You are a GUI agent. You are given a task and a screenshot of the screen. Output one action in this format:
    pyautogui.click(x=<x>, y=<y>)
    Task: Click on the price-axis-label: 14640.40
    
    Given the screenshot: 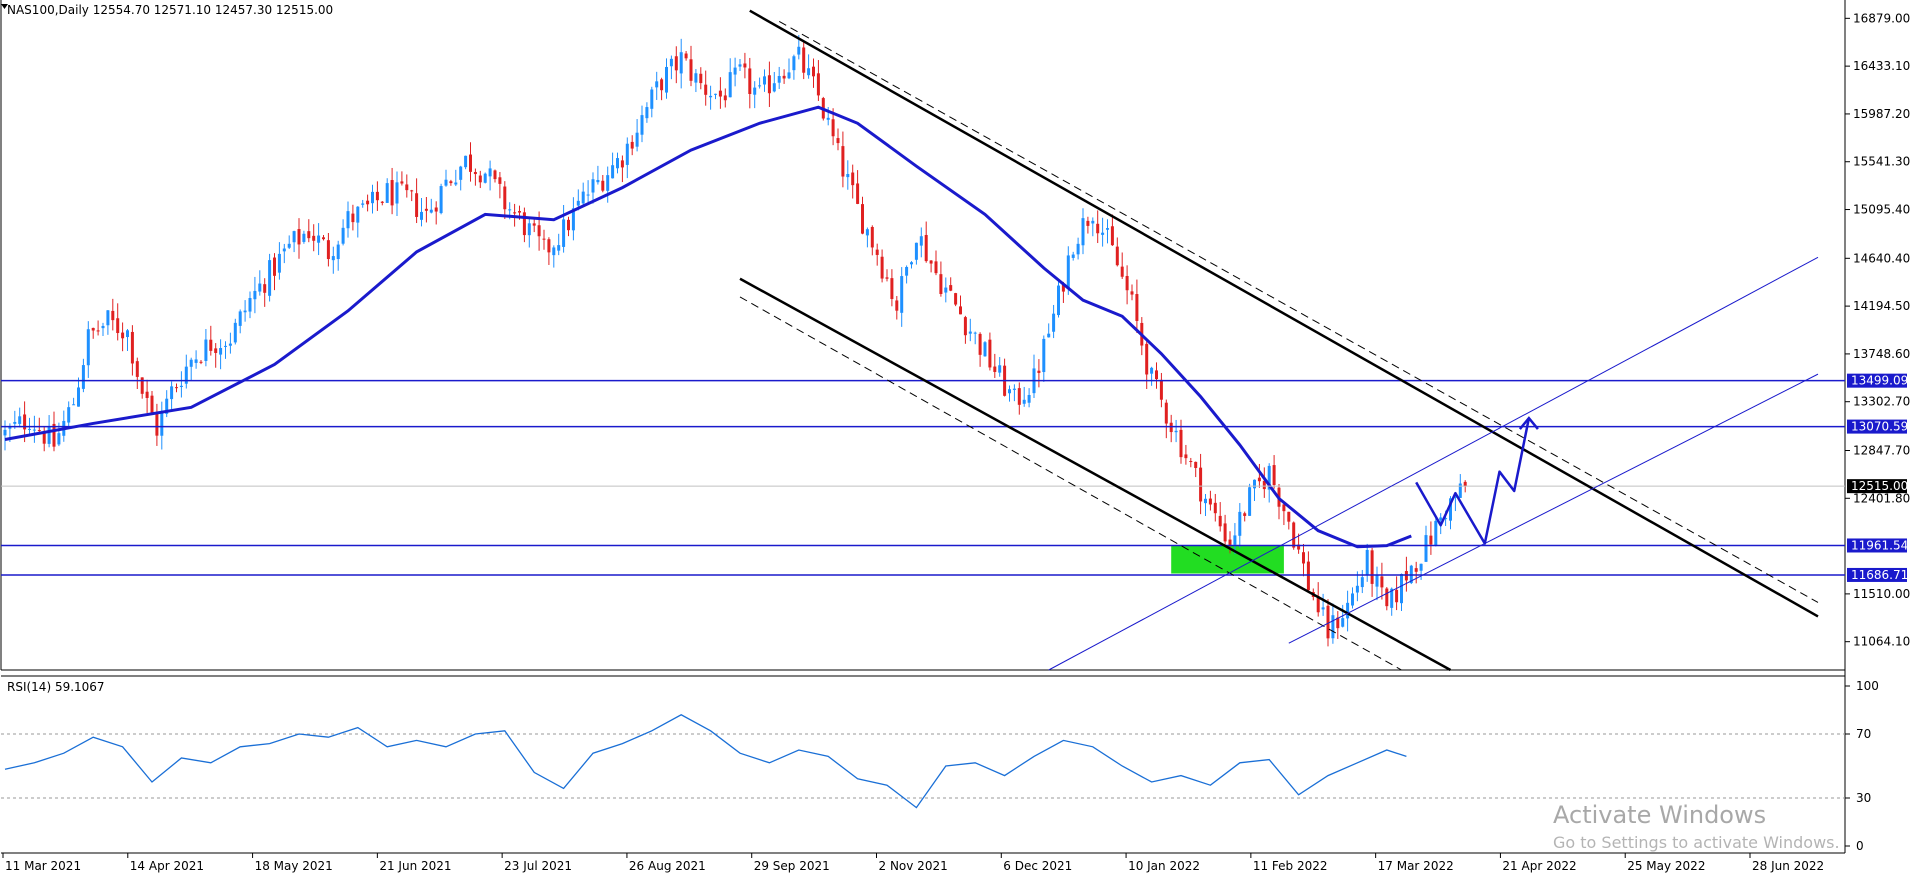 What is the action you would take?
    pyautogui.click(x=1881, y=258)
    